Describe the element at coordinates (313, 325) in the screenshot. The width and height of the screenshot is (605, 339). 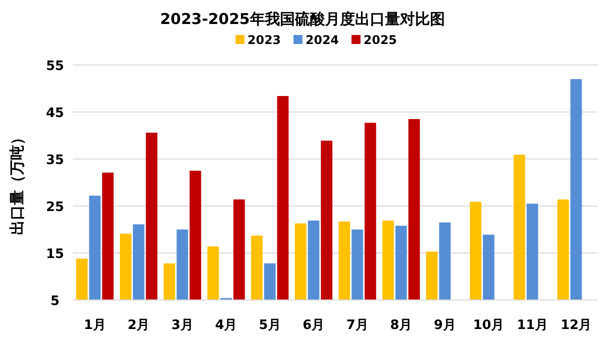
I see `x-tick-label: 6月` at that location.